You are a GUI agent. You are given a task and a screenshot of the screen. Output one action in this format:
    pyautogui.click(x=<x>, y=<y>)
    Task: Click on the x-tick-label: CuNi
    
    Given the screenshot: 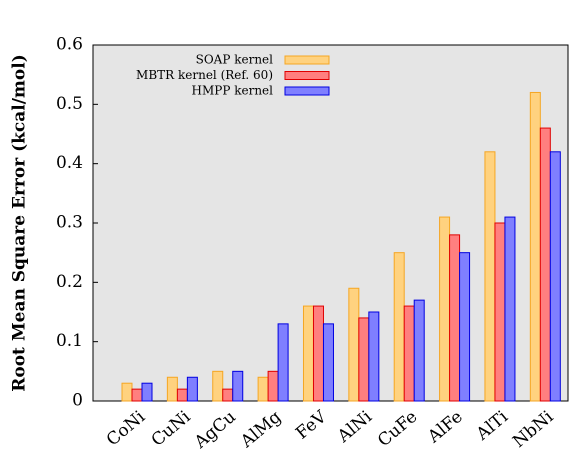 What is the action you would take?
    pyautogui.click(x=171, y=428)
    